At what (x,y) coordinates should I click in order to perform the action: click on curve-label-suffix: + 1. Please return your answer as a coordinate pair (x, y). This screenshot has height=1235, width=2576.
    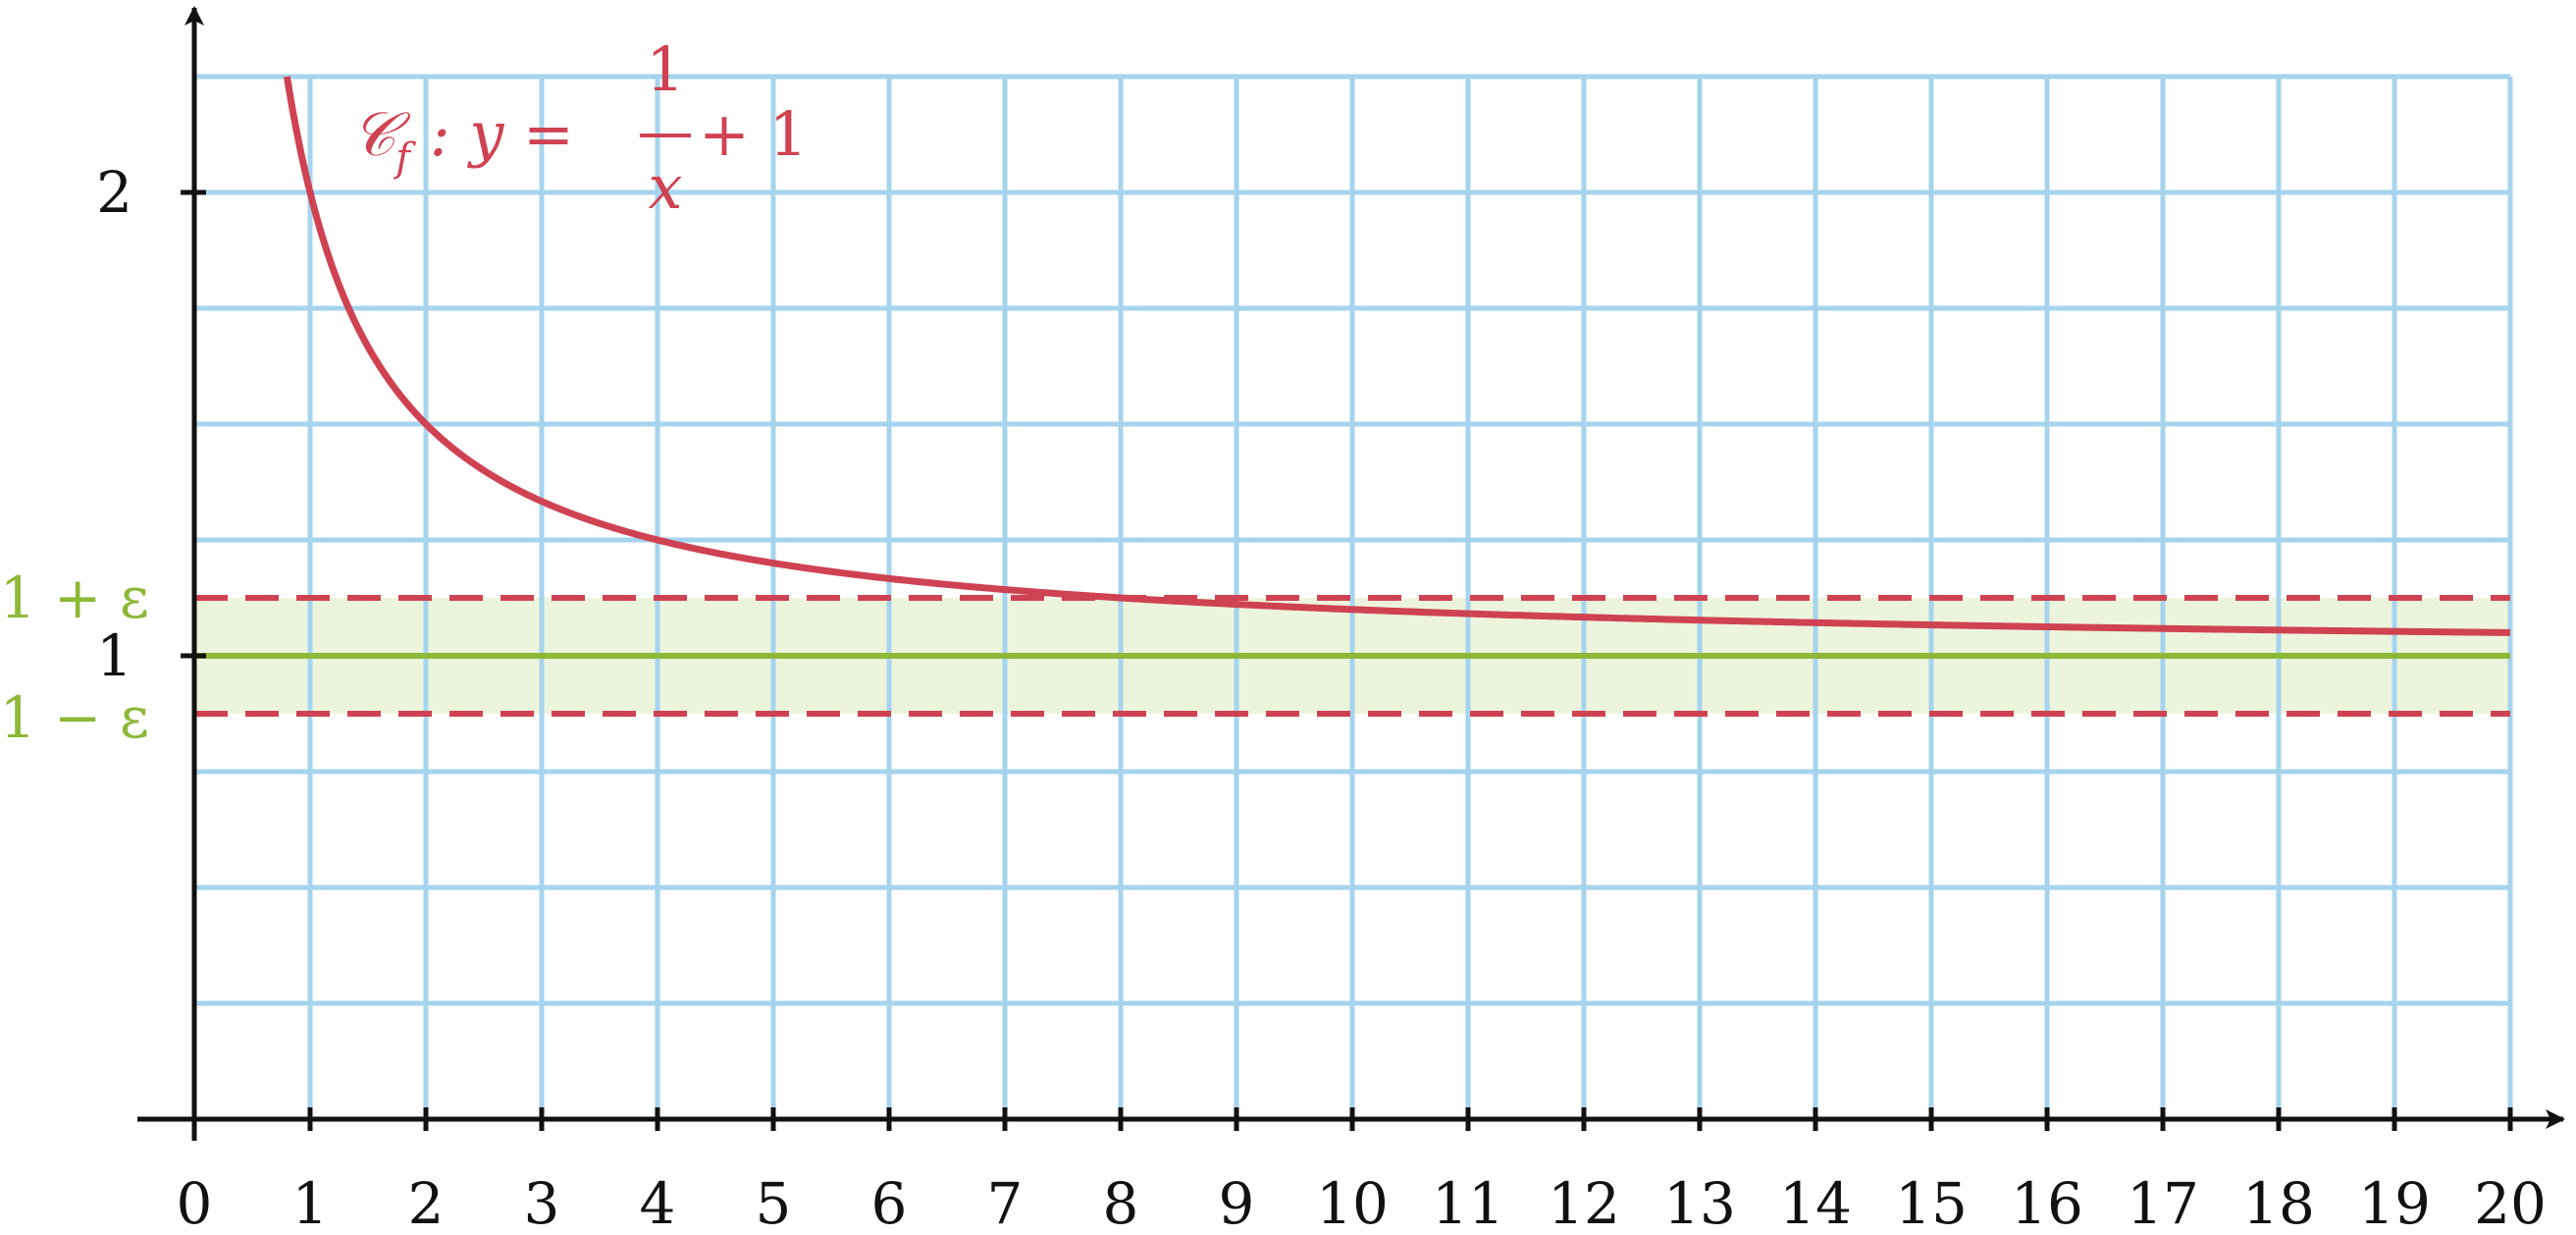
    Looking at the image, I should click on (753, 134).